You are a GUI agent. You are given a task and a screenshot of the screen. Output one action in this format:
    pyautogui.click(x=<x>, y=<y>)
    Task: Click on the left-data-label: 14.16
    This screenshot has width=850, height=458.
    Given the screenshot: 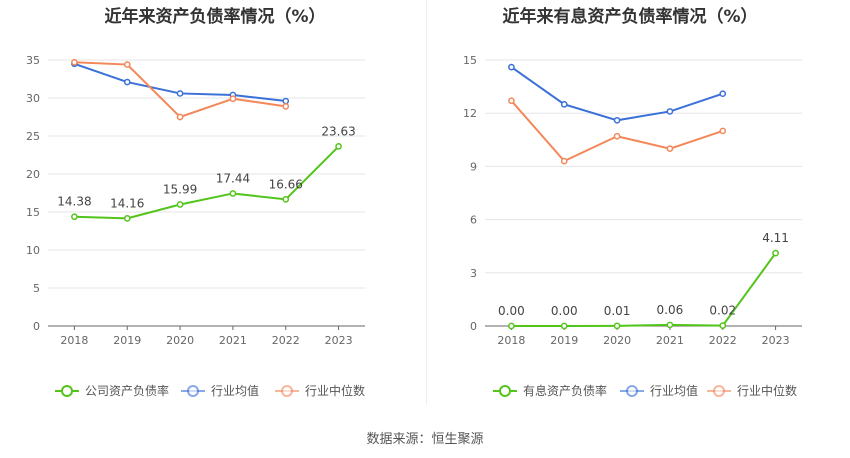 What is the action you would take?
    pyautogui.click(x=127, y=203)
    